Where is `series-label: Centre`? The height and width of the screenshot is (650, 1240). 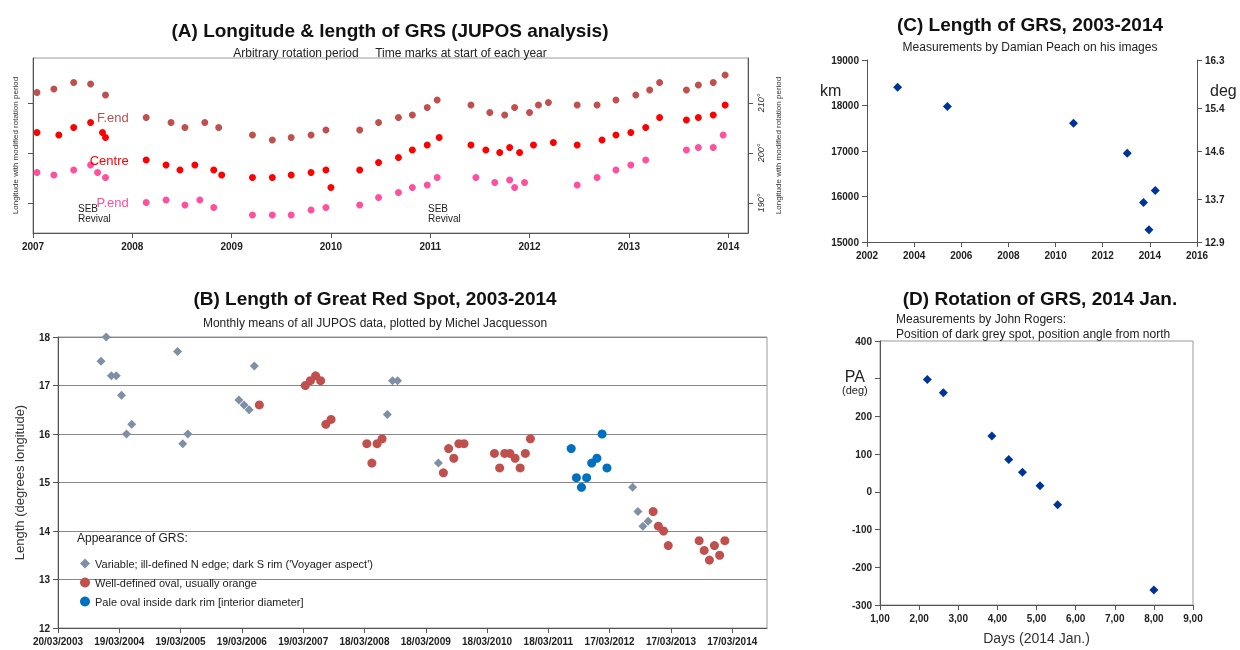
series-label: Centre is located at coordinates (109, 160).